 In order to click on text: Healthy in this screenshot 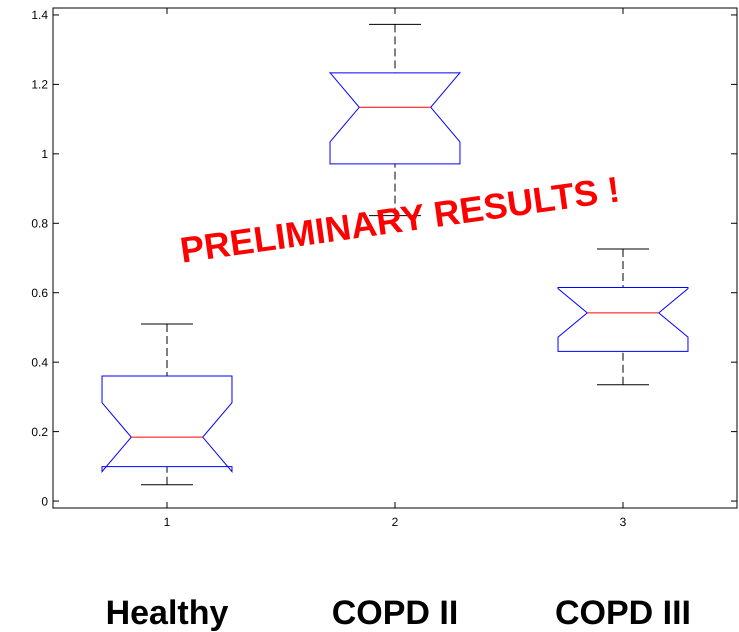, I will do `click(167, 613)`.